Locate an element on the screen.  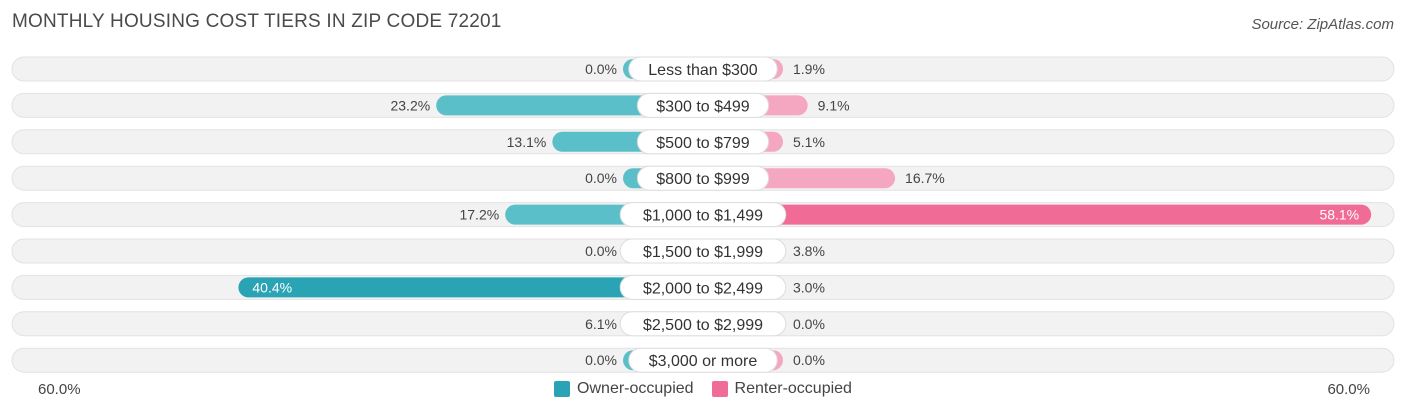
category-label: $800 to $999 is located at coordinates (703, 179).